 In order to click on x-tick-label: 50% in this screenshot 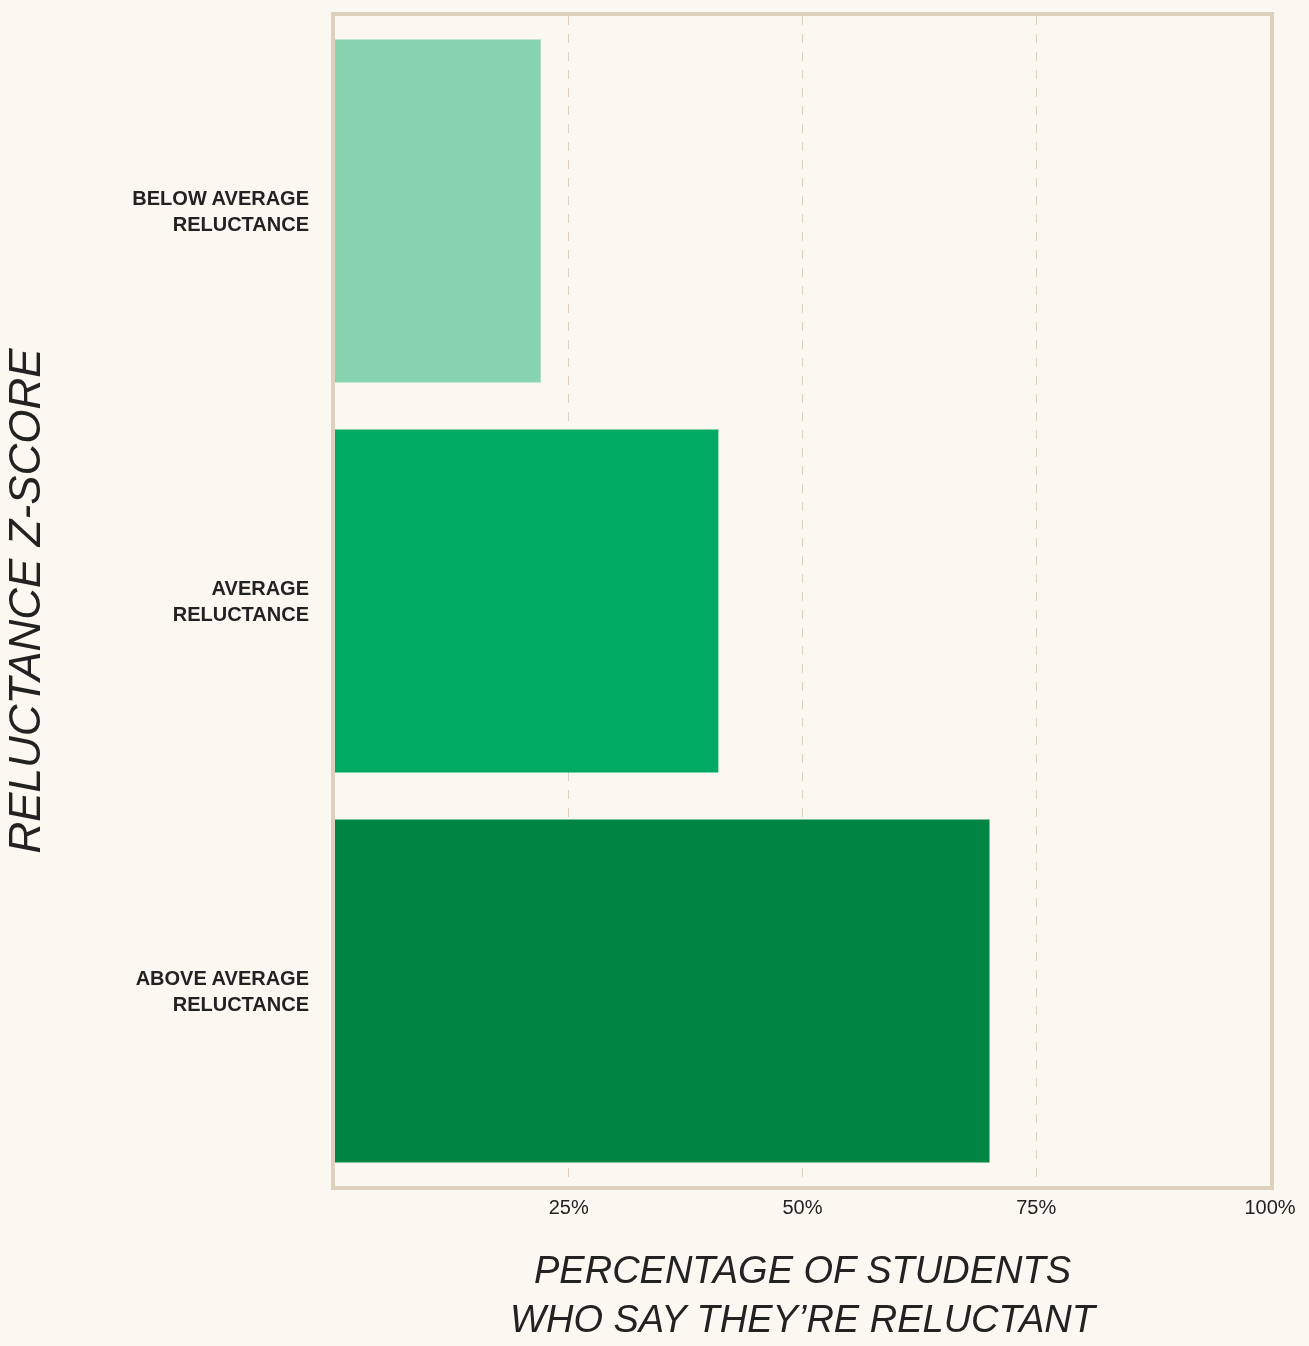, I will do `click(802, 1207)`.